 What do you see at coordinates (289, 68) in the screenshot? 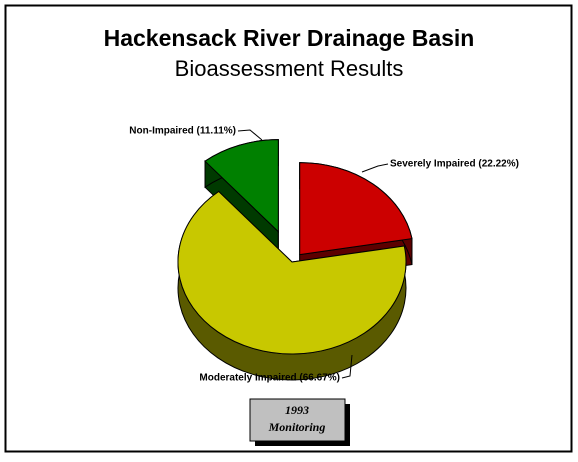
I see `chart-subtitle: Bioassessment Results` at bounding box center [289, 68].